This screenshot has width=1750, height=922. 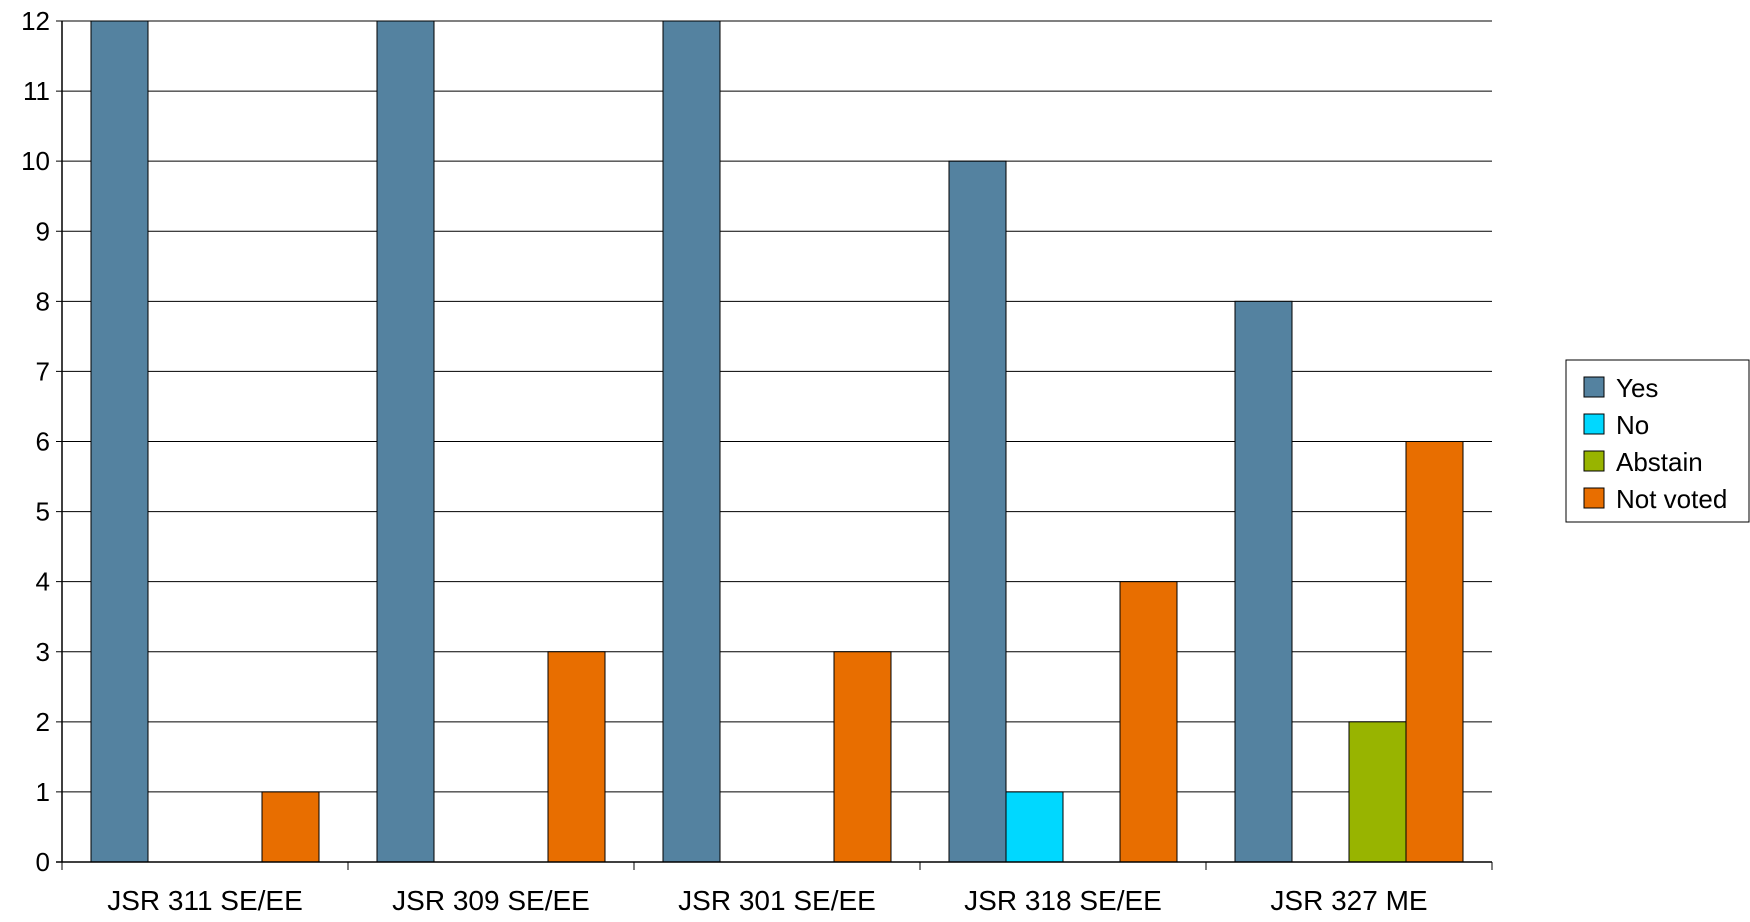 I want to click on x-tick-label: JSR 309 SE/EE, so click(x=491, y=900).